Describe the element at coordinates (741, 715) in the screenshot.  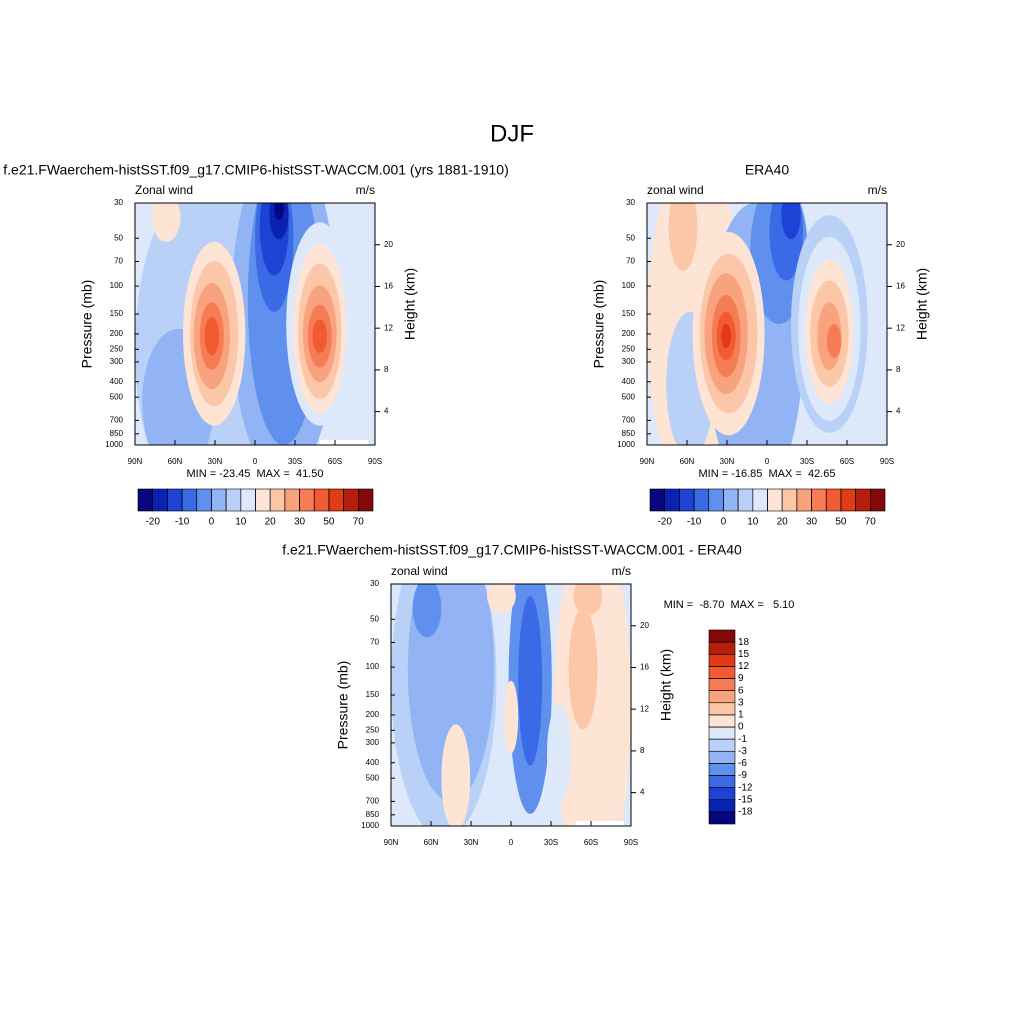
I see `colorbar-label: 1` at that location.